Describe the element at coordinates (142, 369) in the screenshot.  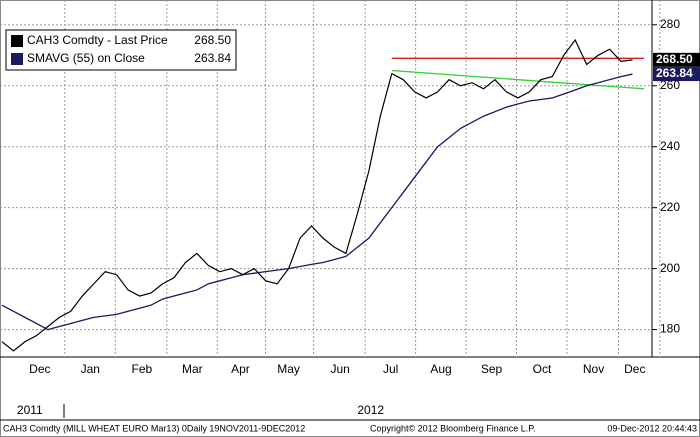
I see `x-tick-label: Feb` at that location.